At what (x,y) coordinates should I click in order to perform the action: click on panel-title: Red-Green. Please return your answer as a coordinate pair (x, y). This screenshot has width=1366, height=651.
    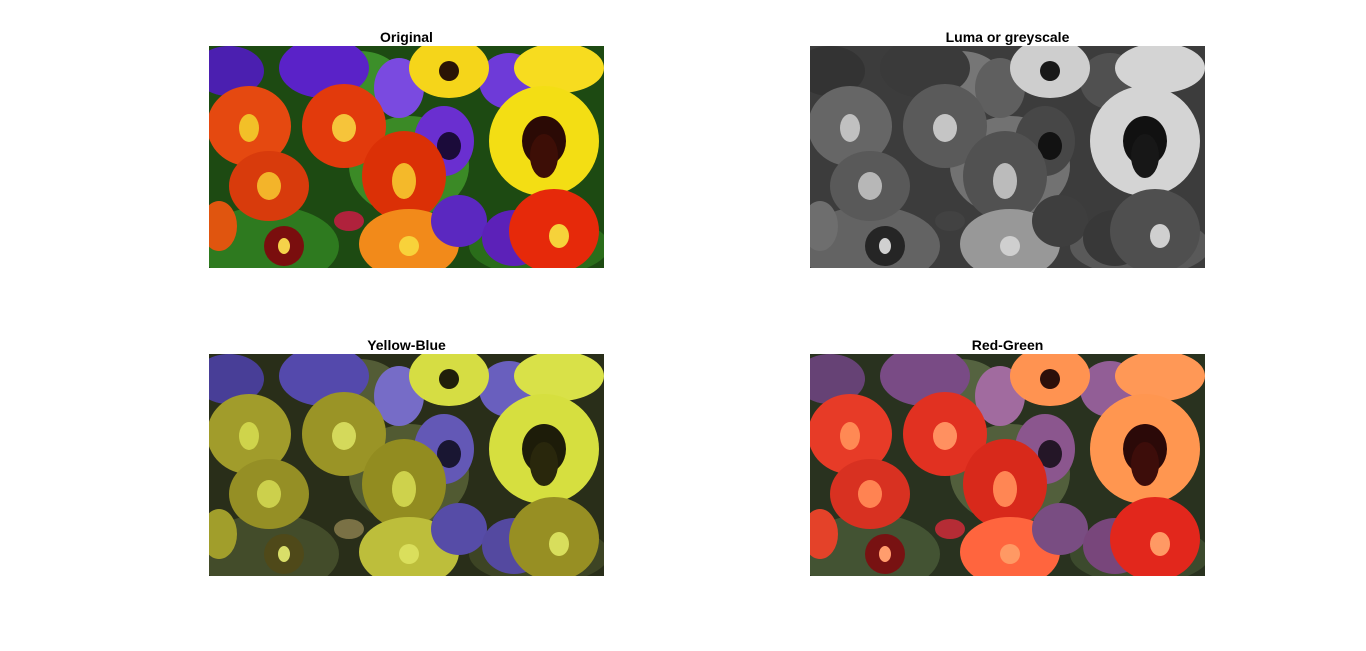
    Looking at the image, I should click on (1007, 345).